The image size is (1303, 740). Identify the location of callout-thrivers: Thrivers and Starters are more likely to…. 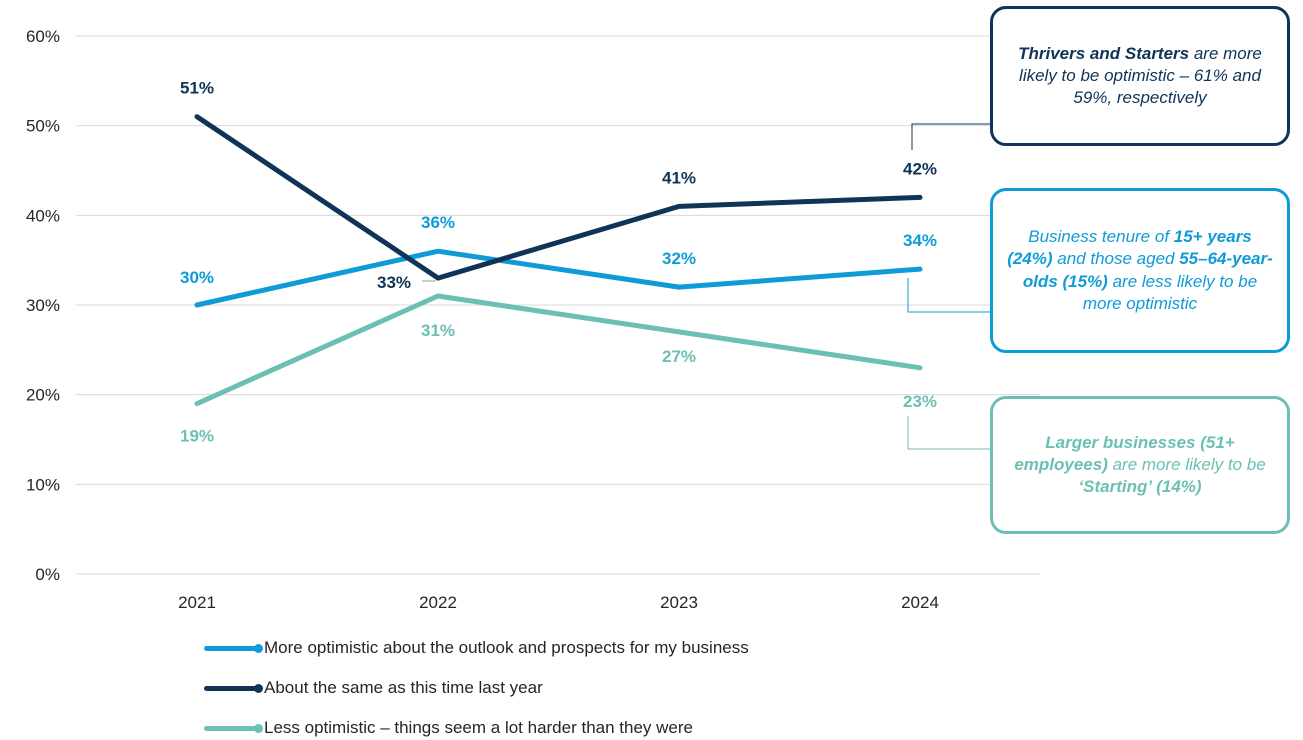
(1140, 76).